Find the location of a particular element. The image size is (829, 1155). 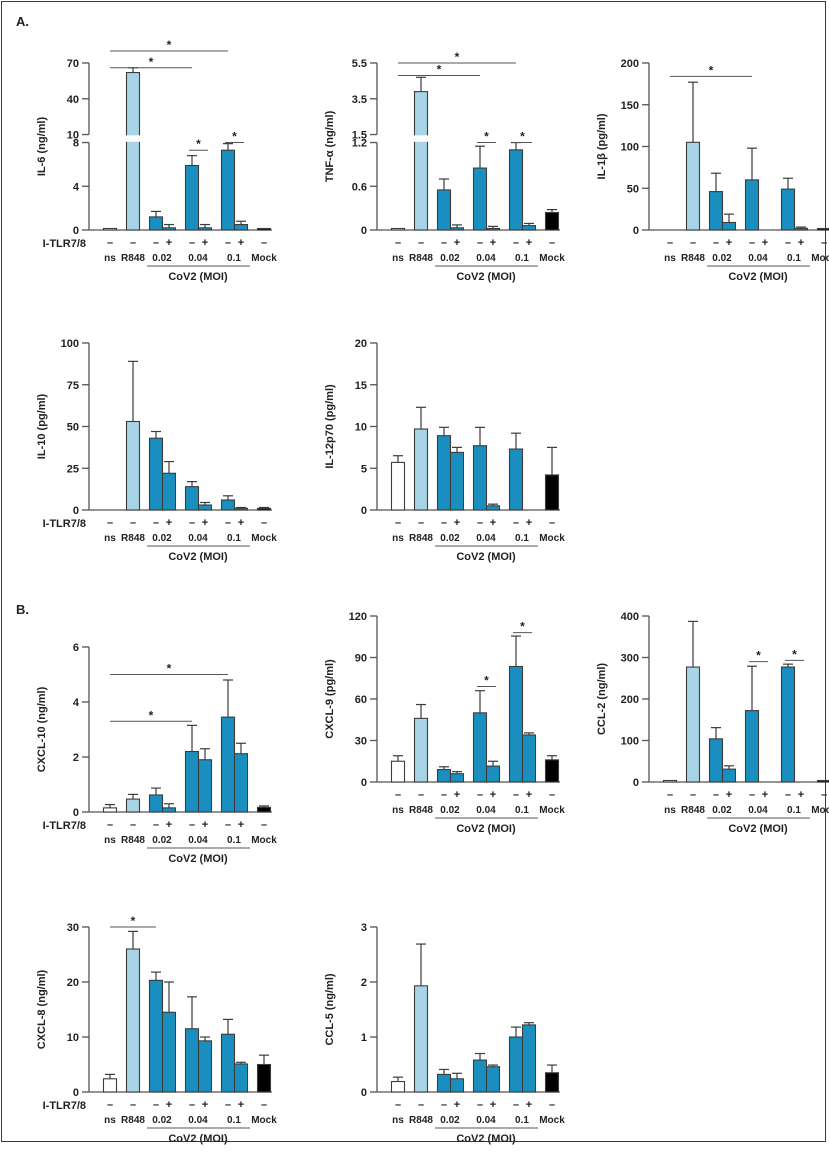

bar-0.1-minus is located at coordinates (516, 479).